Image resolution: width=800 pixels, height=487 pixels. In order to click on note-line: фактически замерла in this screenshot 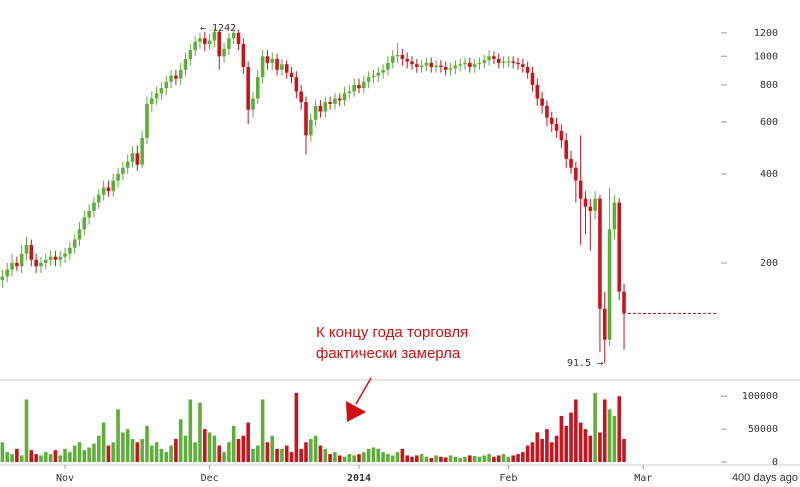, I will do `click(388, 353)`.